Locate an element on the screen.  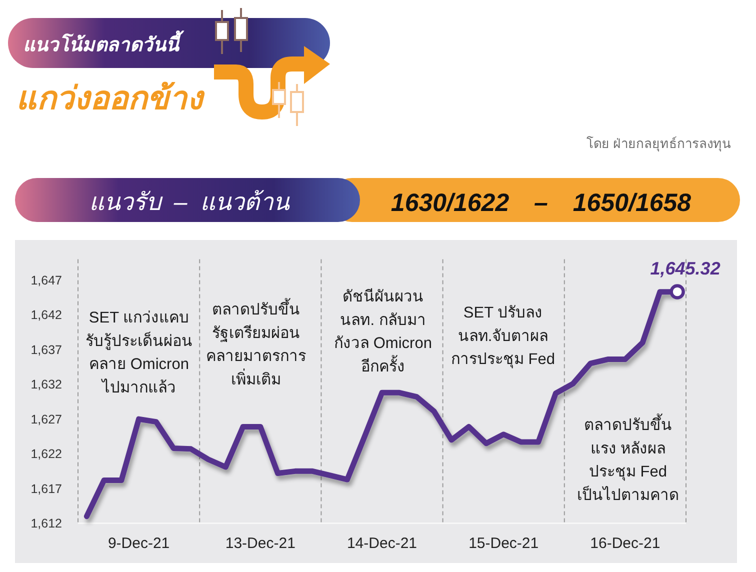
x-tick-label: 14-Dec-21 is located at coordinates (382, 543).